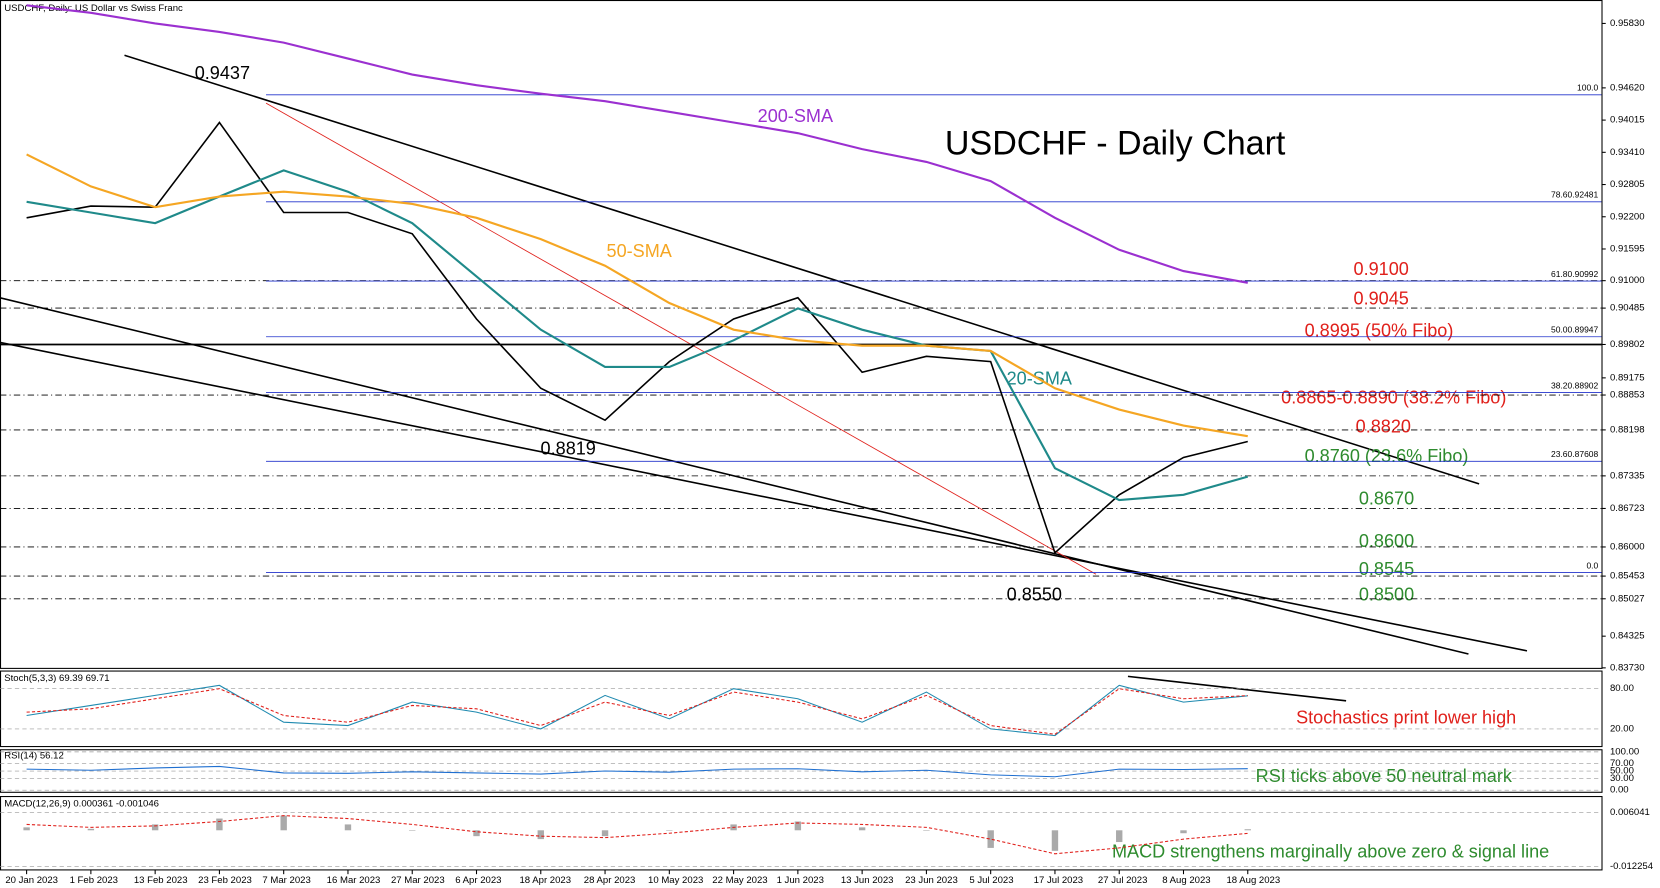 This screenshot has width=1660, height=888. I want to click on x-tick-label: 27 Jul 2023, so click(1122, 880).